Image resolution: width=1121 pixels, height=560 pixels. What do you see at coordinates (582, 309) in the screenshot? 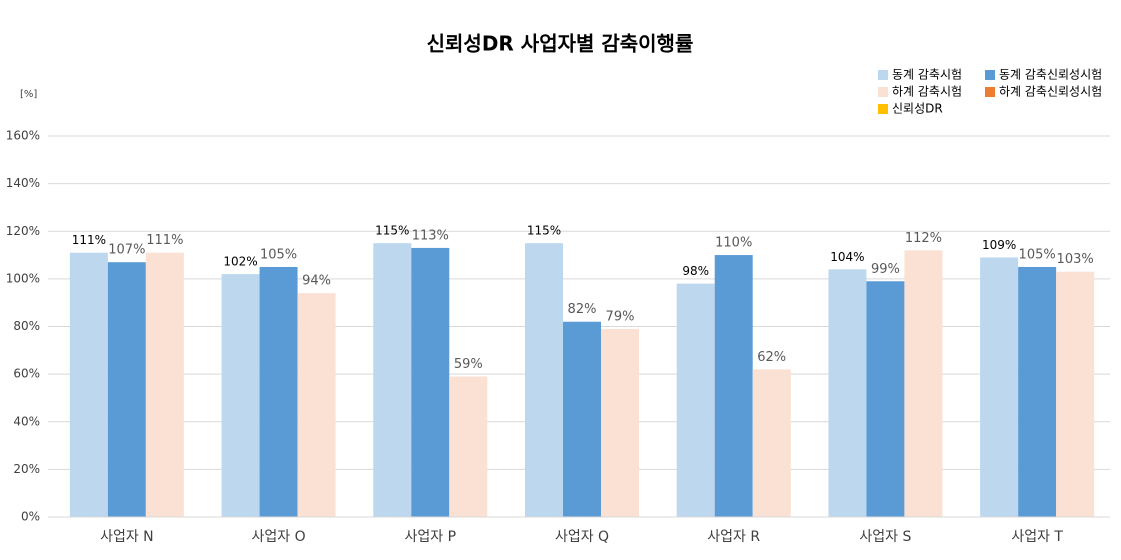
I see `data-label: 82%` at bounding box center [582, 309].